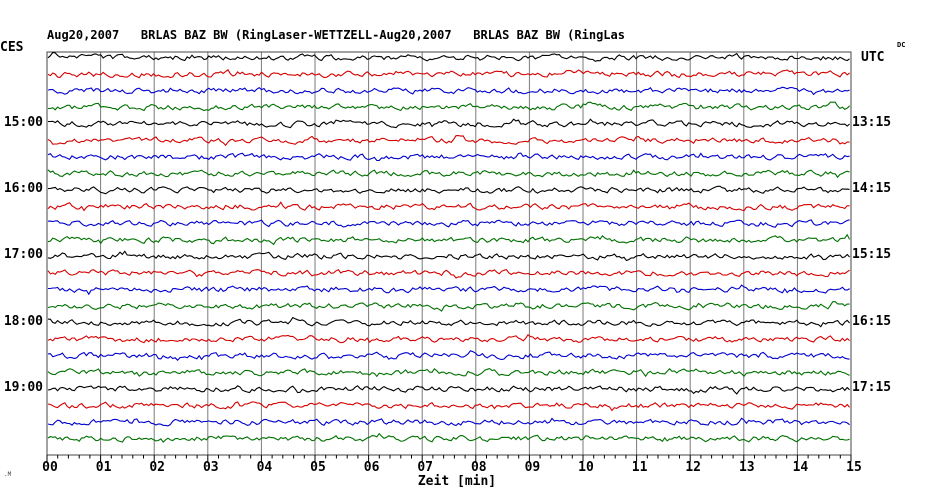 This screenshot has width=930, height=494. Describe the element at coordinates (872, 189) in the screenshot. I see `utc-time-label: 14:15` at that location.